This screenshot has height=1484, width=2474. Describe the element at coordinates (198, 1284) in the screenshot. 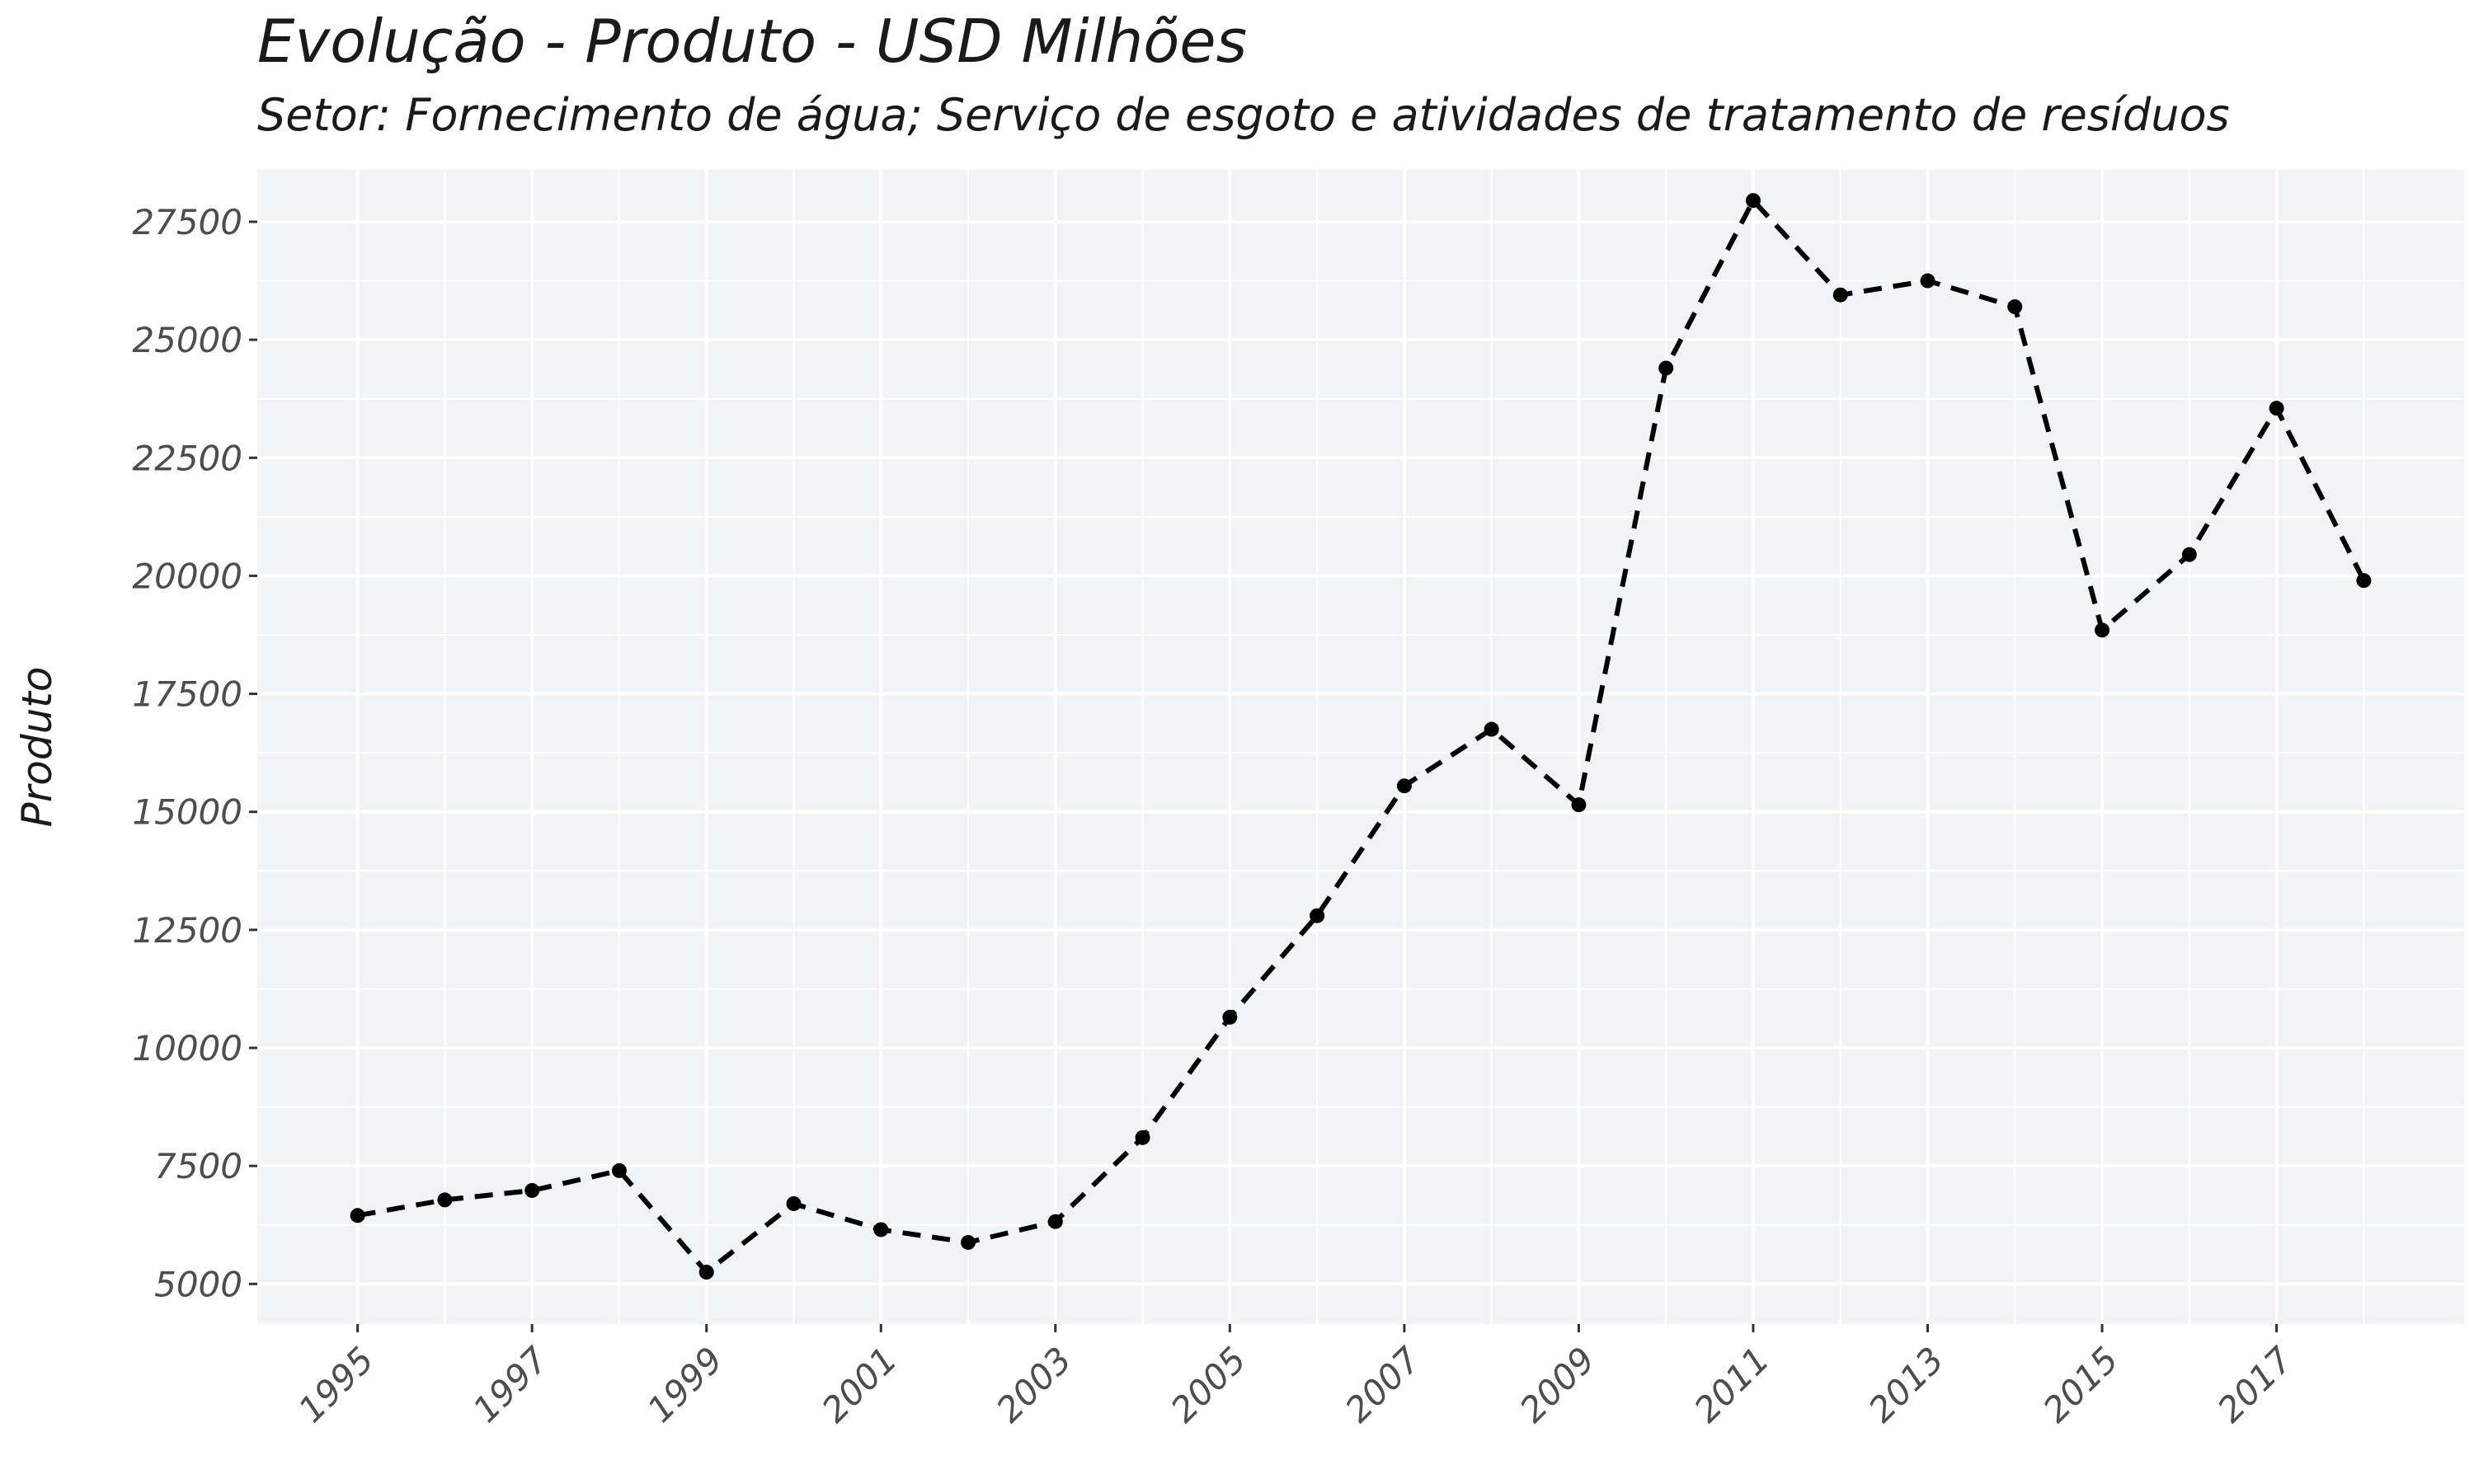

I see `y-tick-label: 5000` at that location.